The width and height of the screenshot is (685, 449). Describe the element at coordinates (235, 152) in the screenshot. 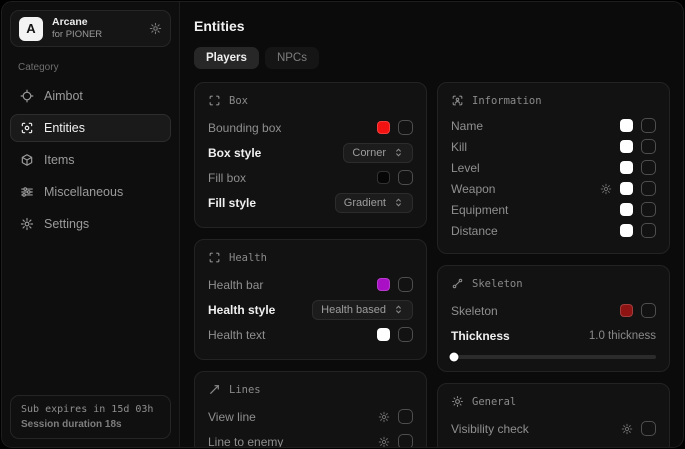

I see `row-label: Box style` at that location.